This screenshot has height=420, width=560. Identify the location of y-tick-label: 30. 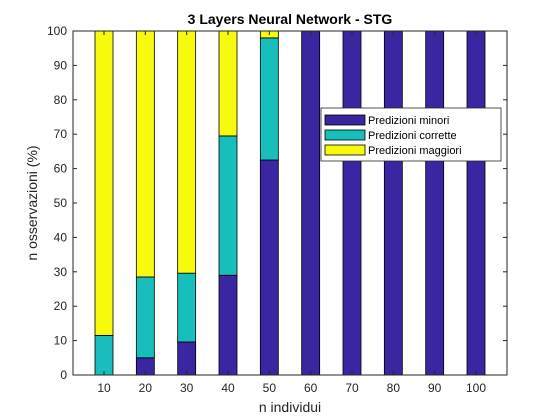
(61, 272).